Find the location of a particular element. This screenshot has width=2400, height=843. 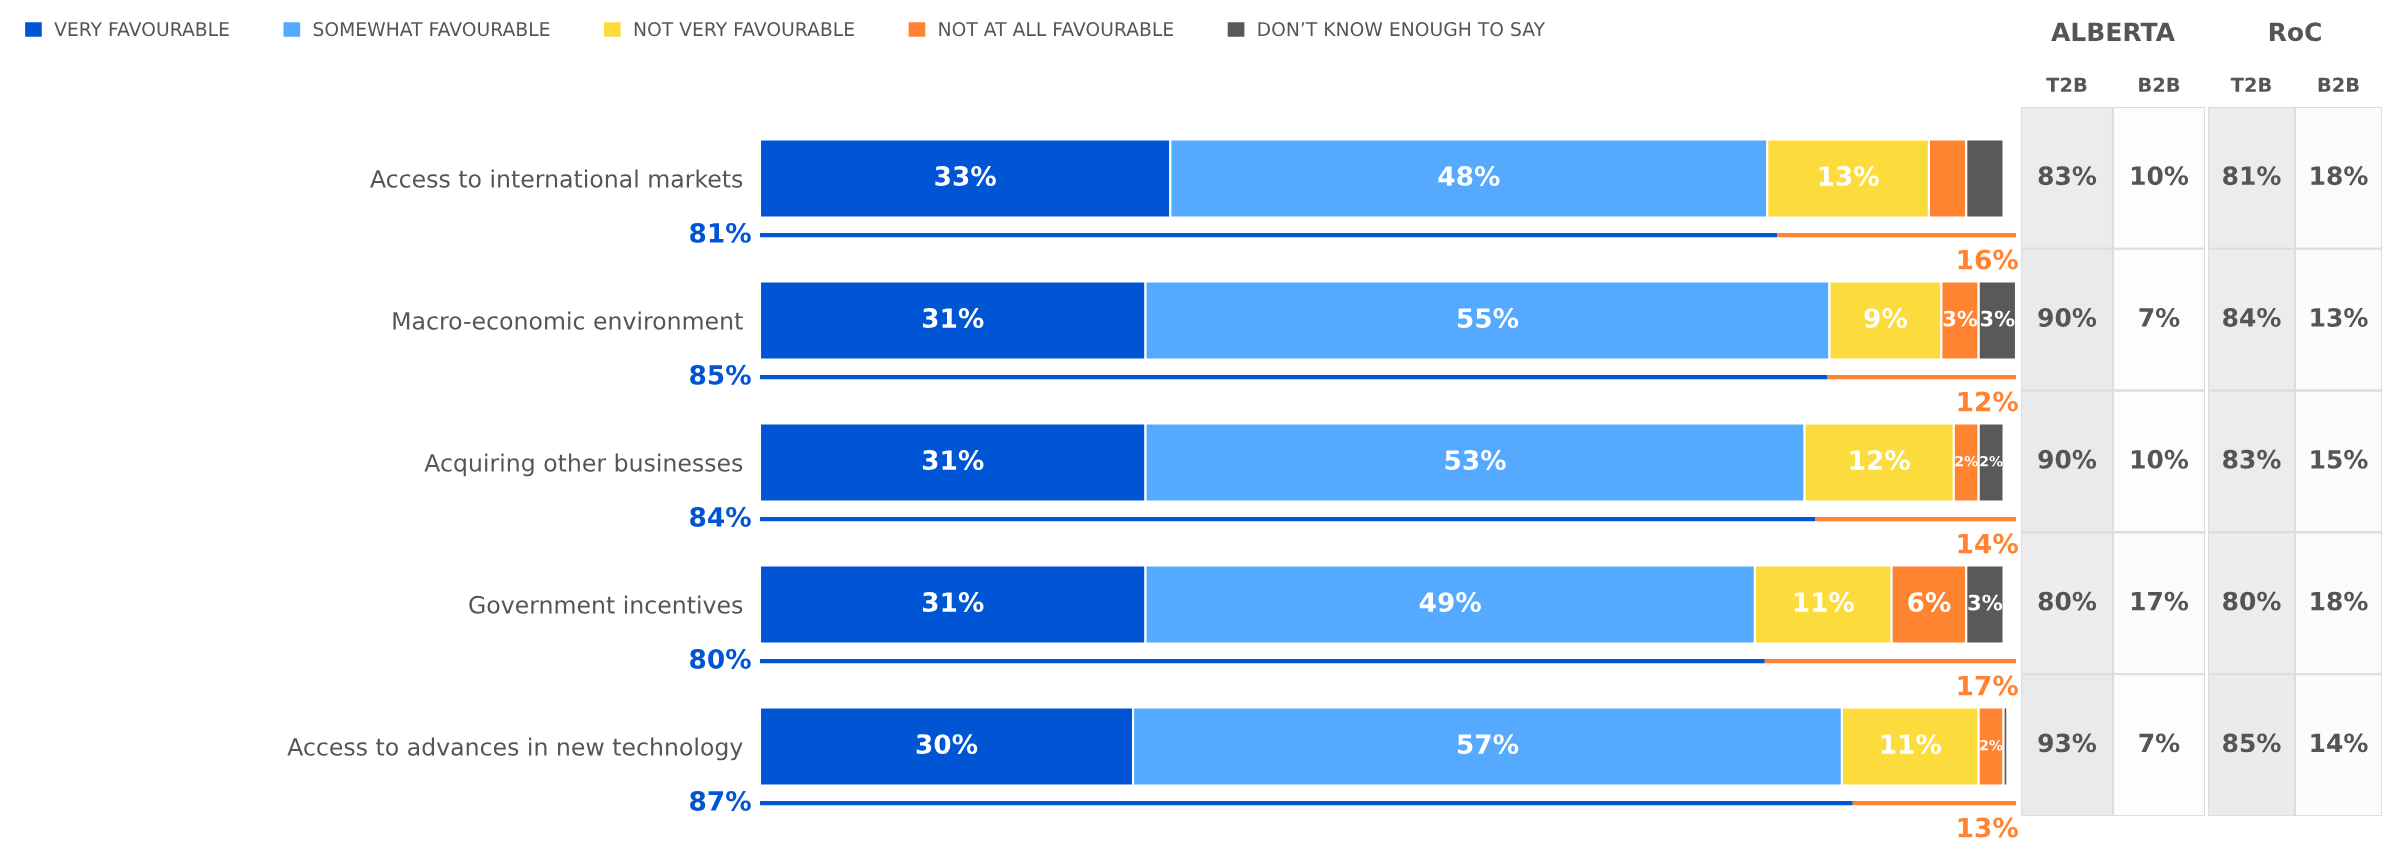

data-label: 9% is located at coordinates (1885, 318).